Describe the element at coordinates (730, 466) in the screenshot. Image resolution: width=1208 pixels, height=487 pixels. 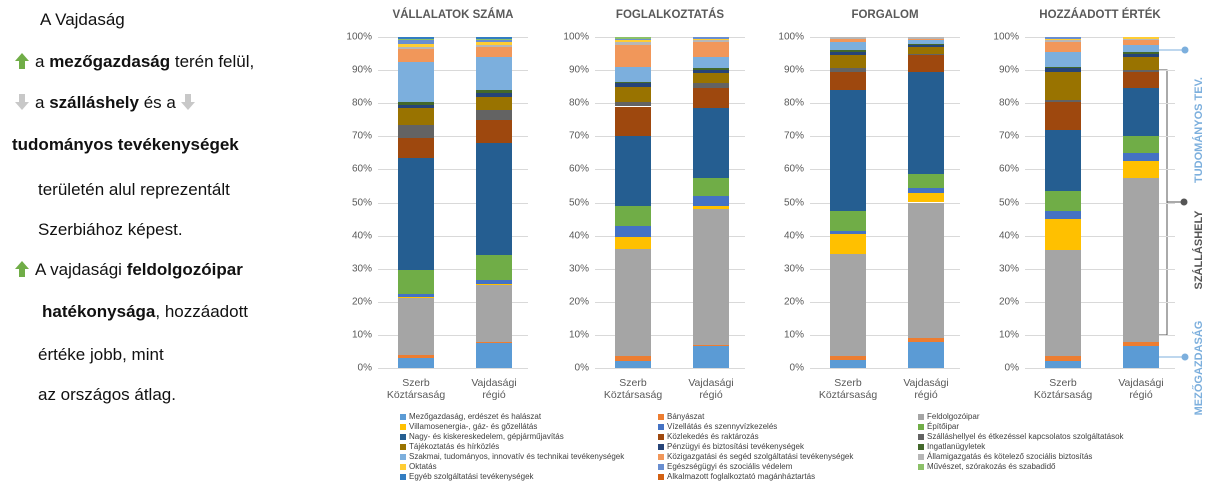
I see `legend-label: Egészségügyi és szociális védelem` at that location.